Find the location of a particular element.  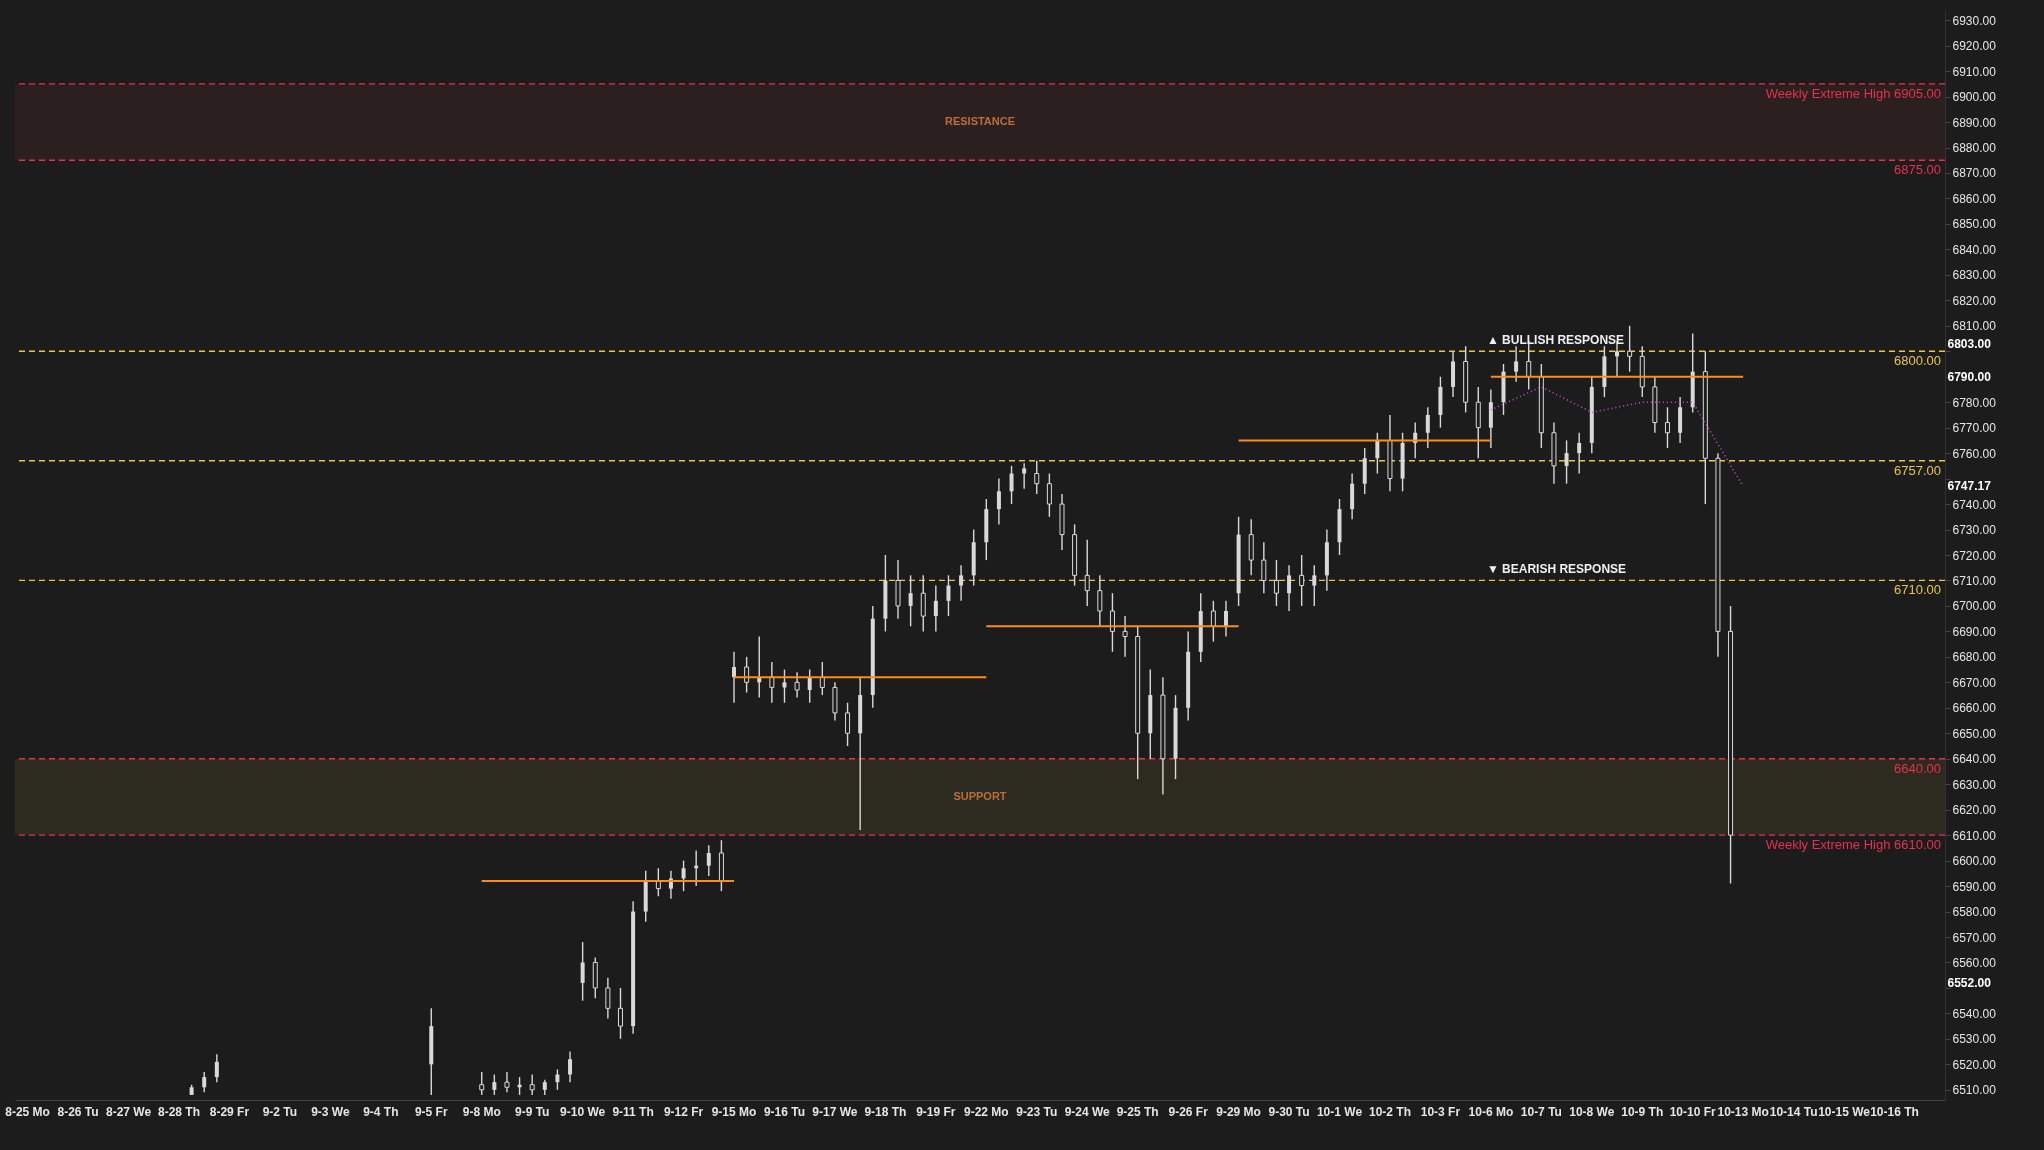

x-tick-label: 9-10 We is located at coordinates (583, 1111).